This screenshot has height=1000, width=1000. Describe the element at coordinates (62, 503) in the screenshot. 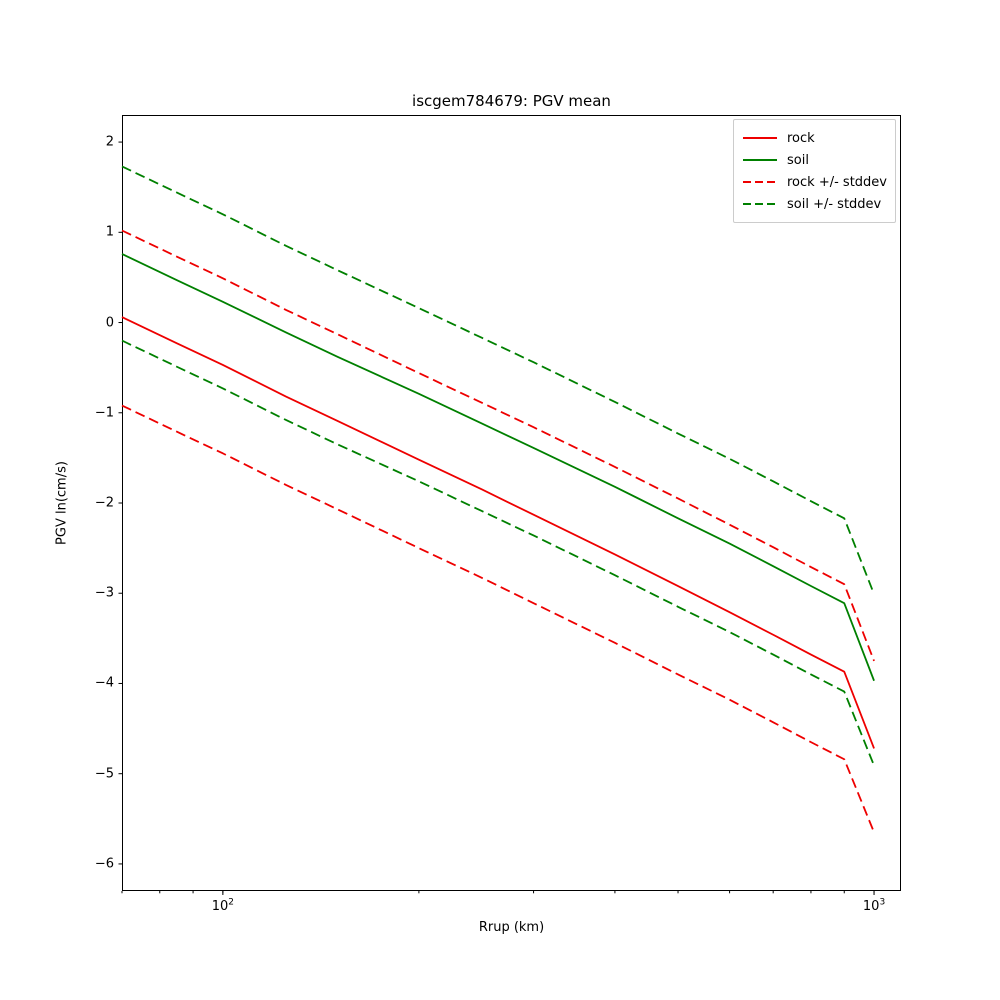

I see `y-axis-label: PGV ln(cm/s)` at that location.